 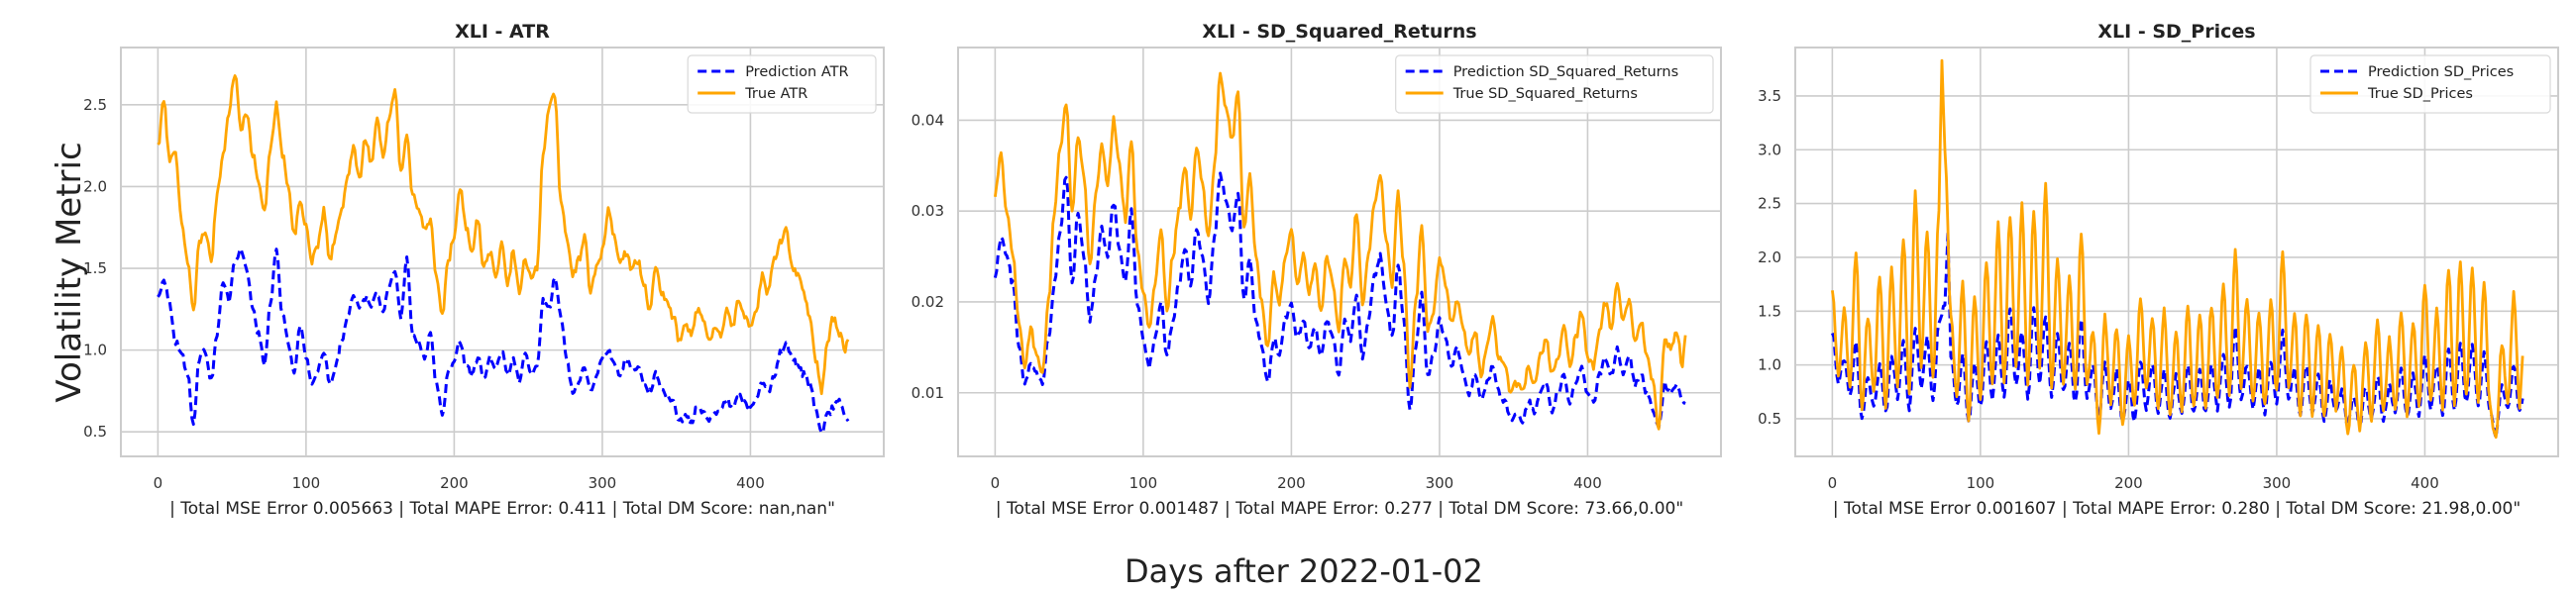 I want to click on y-tick-label: 0.02, so click(x=928, y=302).